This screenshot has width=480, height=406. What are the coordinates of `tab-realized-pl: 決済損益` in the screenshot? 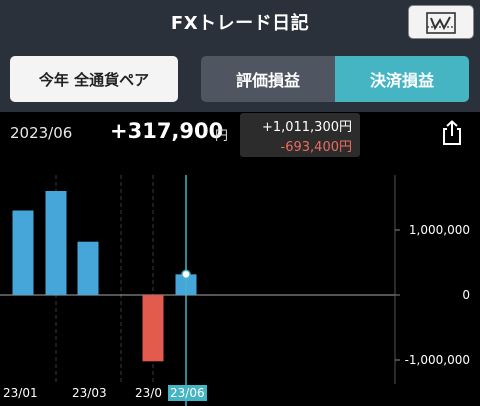 It's located at (402, 79).